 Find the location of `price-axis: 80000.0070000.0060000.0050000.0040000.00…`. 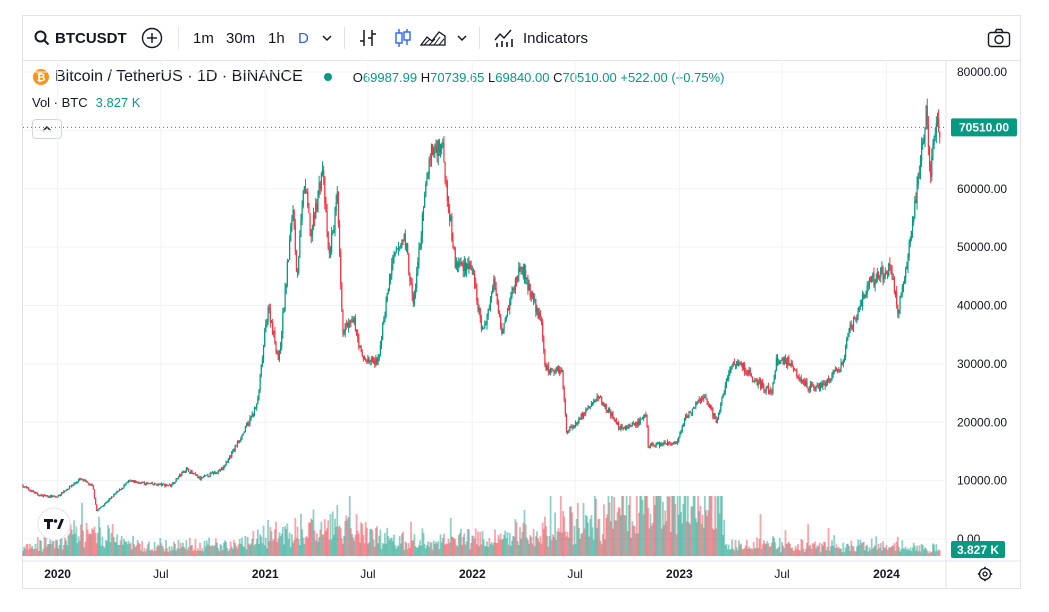

price-axis: 80000.0070000.0060000.0050000.0040000.00… is located at coordinates (982, 305).